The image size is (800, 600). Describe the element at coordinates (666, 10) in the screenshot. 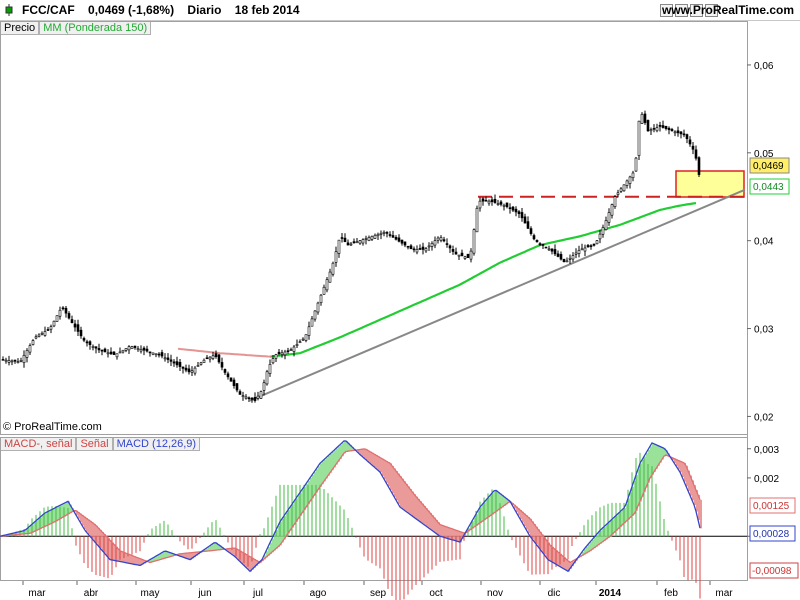

I see `zoom-in-button` at that location.